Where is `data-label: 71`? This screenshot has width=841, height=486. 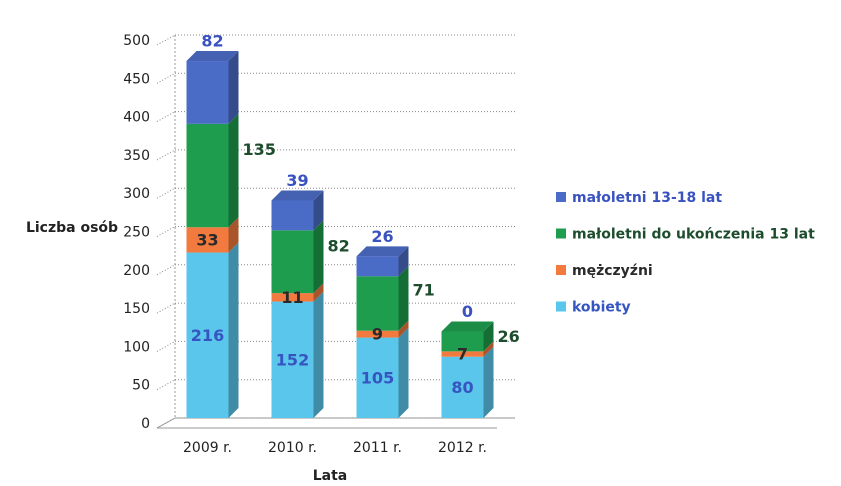
data-label: 71 is located at coordinates (424, 289).